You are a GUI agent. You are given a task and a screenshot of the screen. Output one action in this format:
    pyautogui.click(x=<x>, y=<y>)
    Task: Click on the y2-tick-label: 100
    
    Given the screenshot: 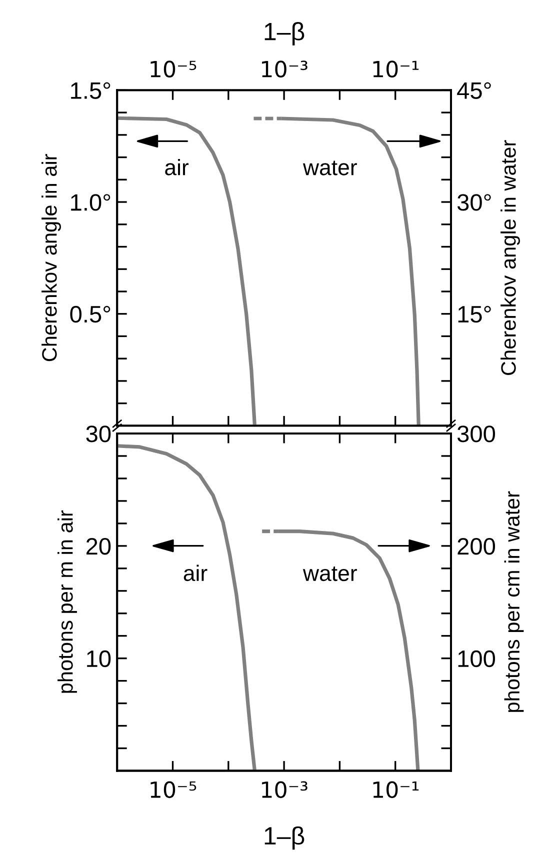 What is the action you would take?
    pyautogui.click(x=477, y=659)
    